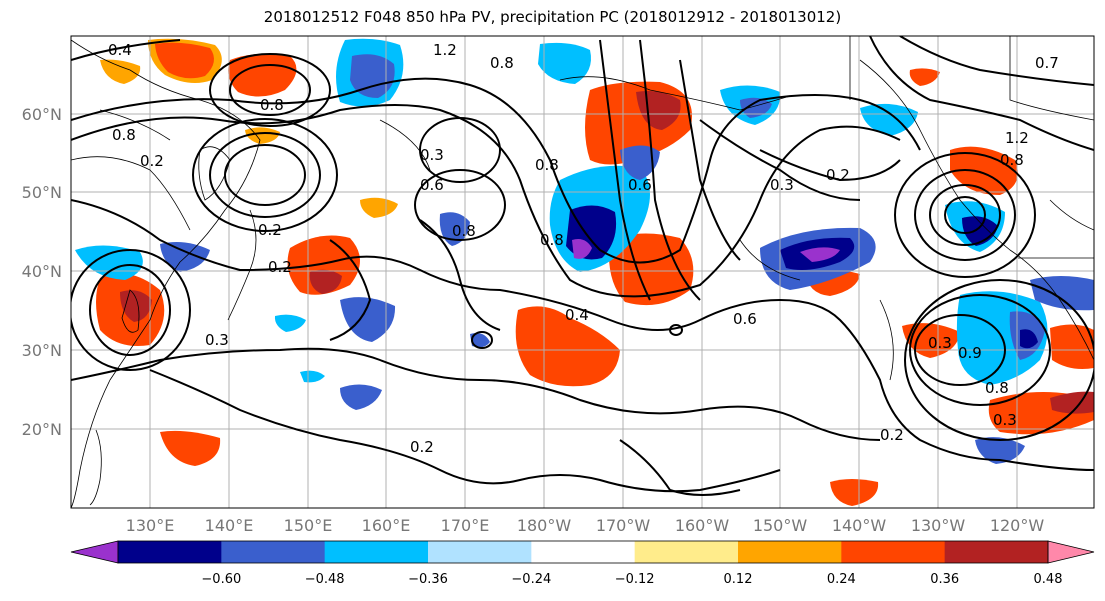  Describe the element at coordinates (1048, 579) in the screenshot. I see `colorbar-tick-label: 0.48` at that location.